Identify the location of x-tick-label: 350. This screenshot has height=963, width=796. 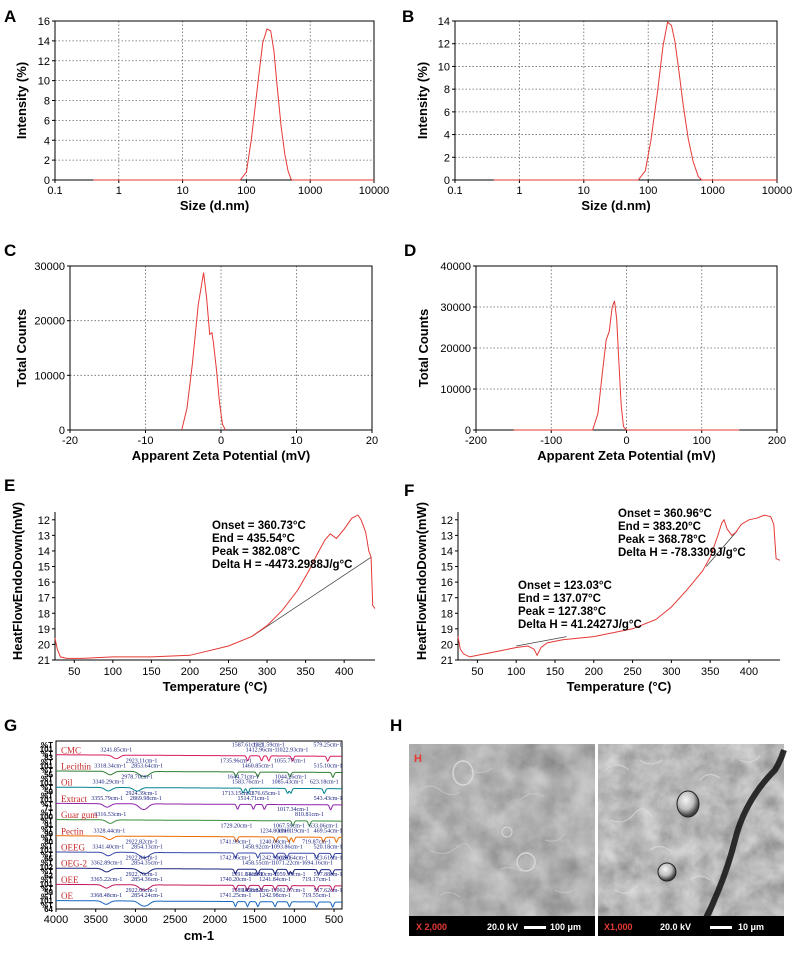
(305, 672).